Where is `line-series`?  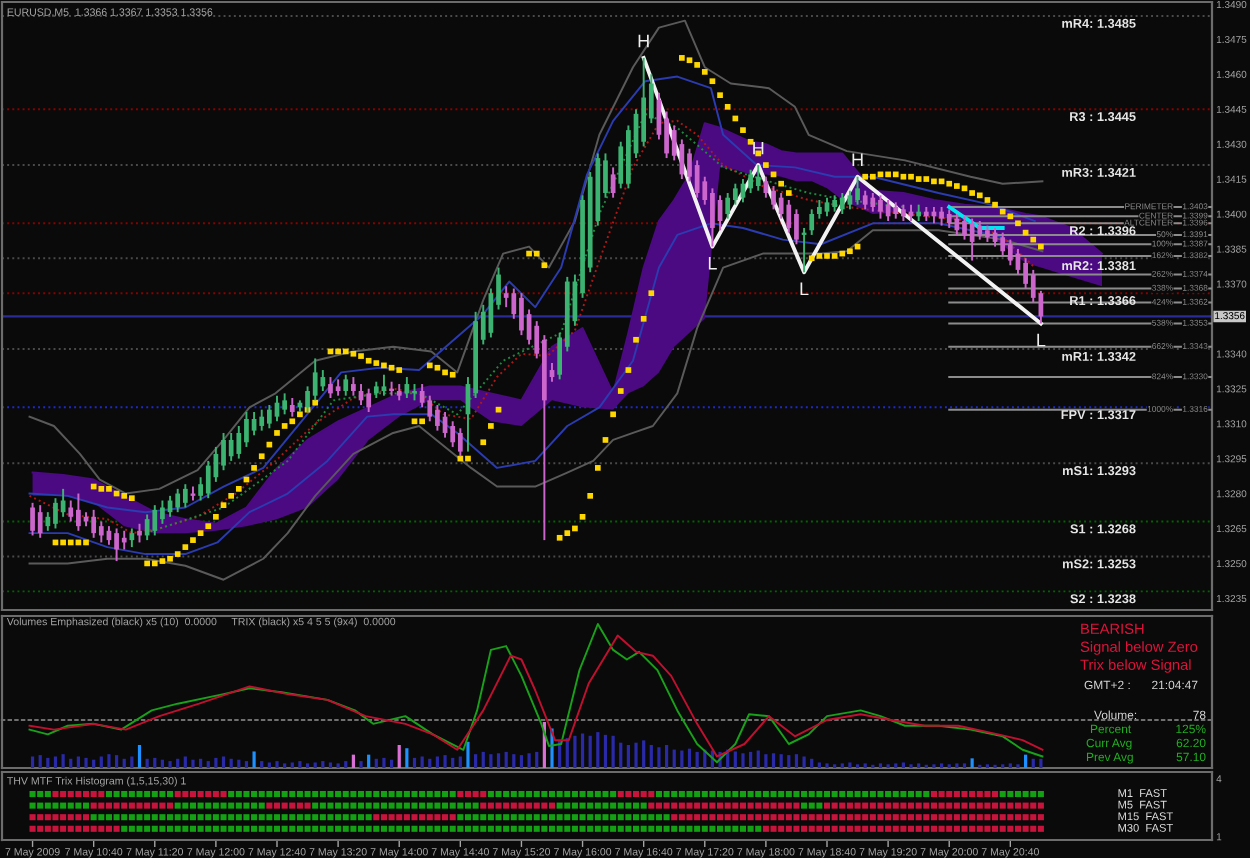
line-series is located at coordinates (842, 190).